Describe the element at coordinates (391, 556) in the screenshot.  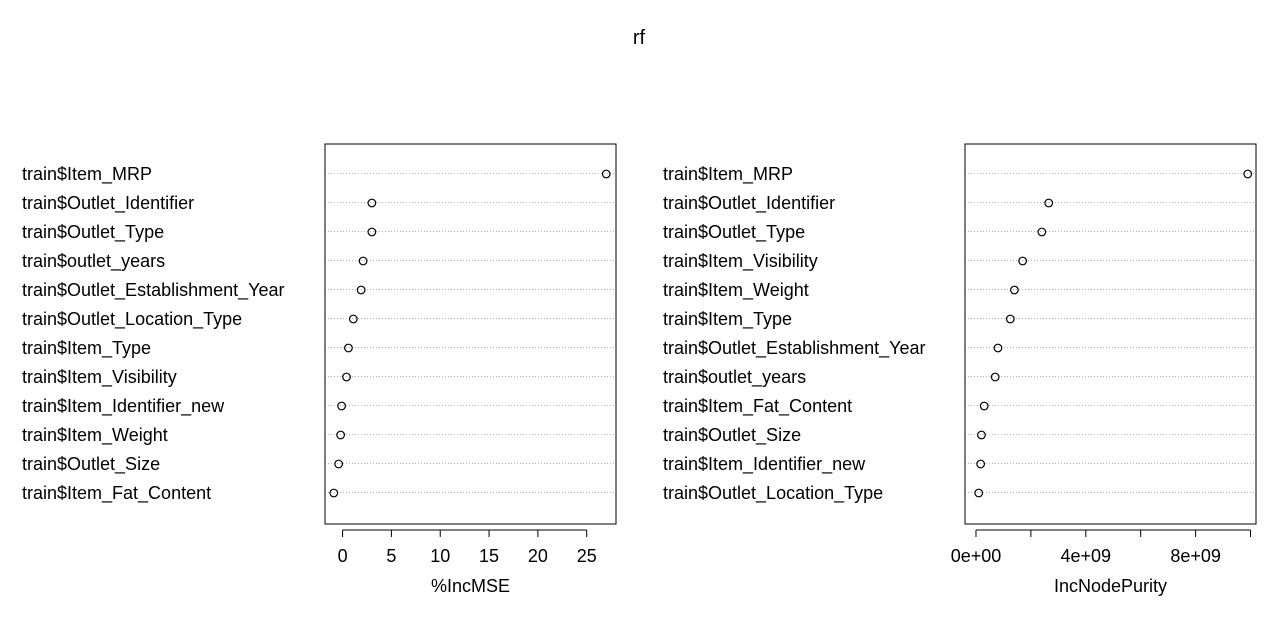
I see `x-tick-label: 5` at that location.